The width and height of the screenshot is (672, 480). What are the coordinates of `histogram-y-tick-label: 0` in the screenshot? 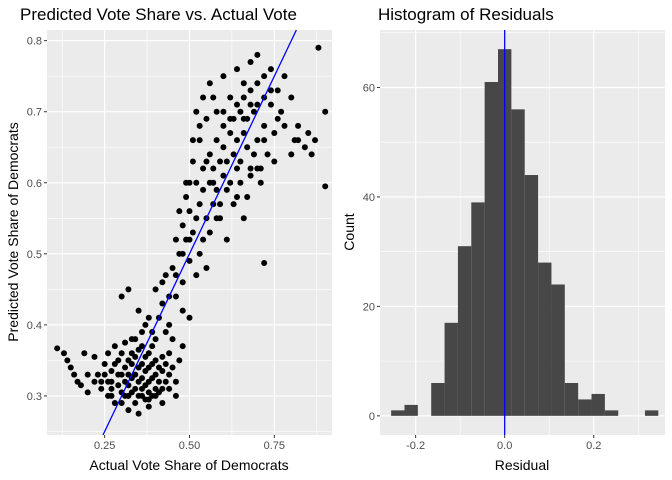 It's located at (372, 417).